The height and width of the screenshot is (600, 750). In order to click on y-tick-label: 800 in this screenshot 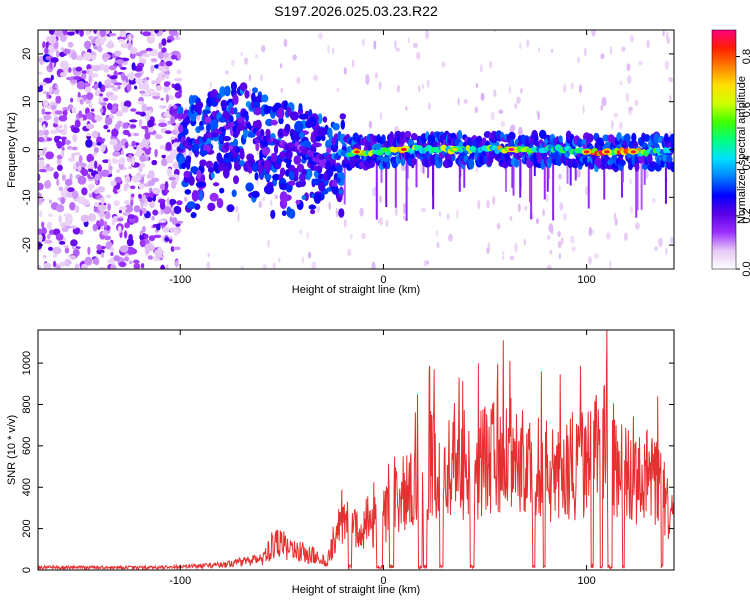, I will do `click(27, 404)`.